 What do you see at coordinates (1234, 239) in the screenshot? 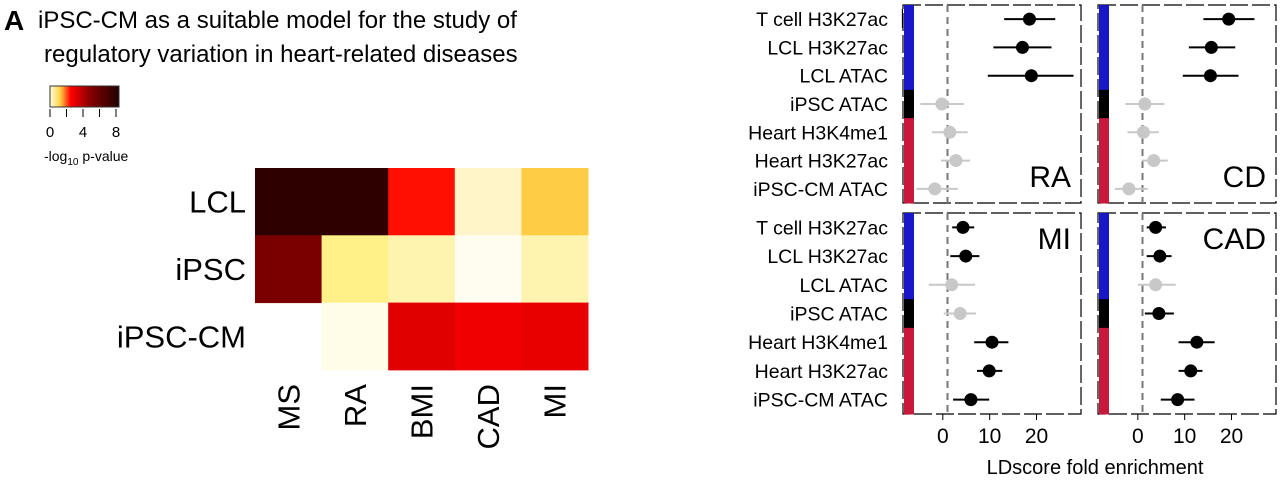
I see `panel-title: CAD` at bounding box center [1234, 239].